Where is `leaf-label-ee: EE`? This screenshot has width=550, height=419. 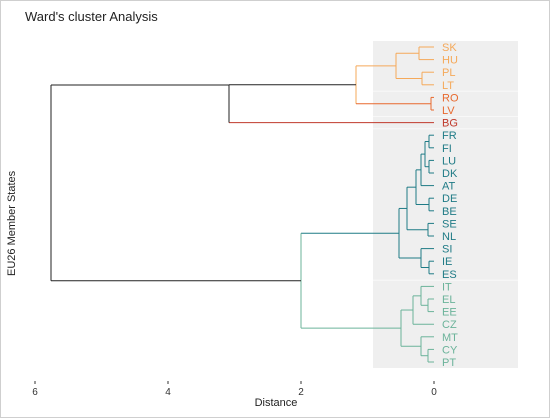 leaf-label-ee: EE is located at coordinates (449, 313).